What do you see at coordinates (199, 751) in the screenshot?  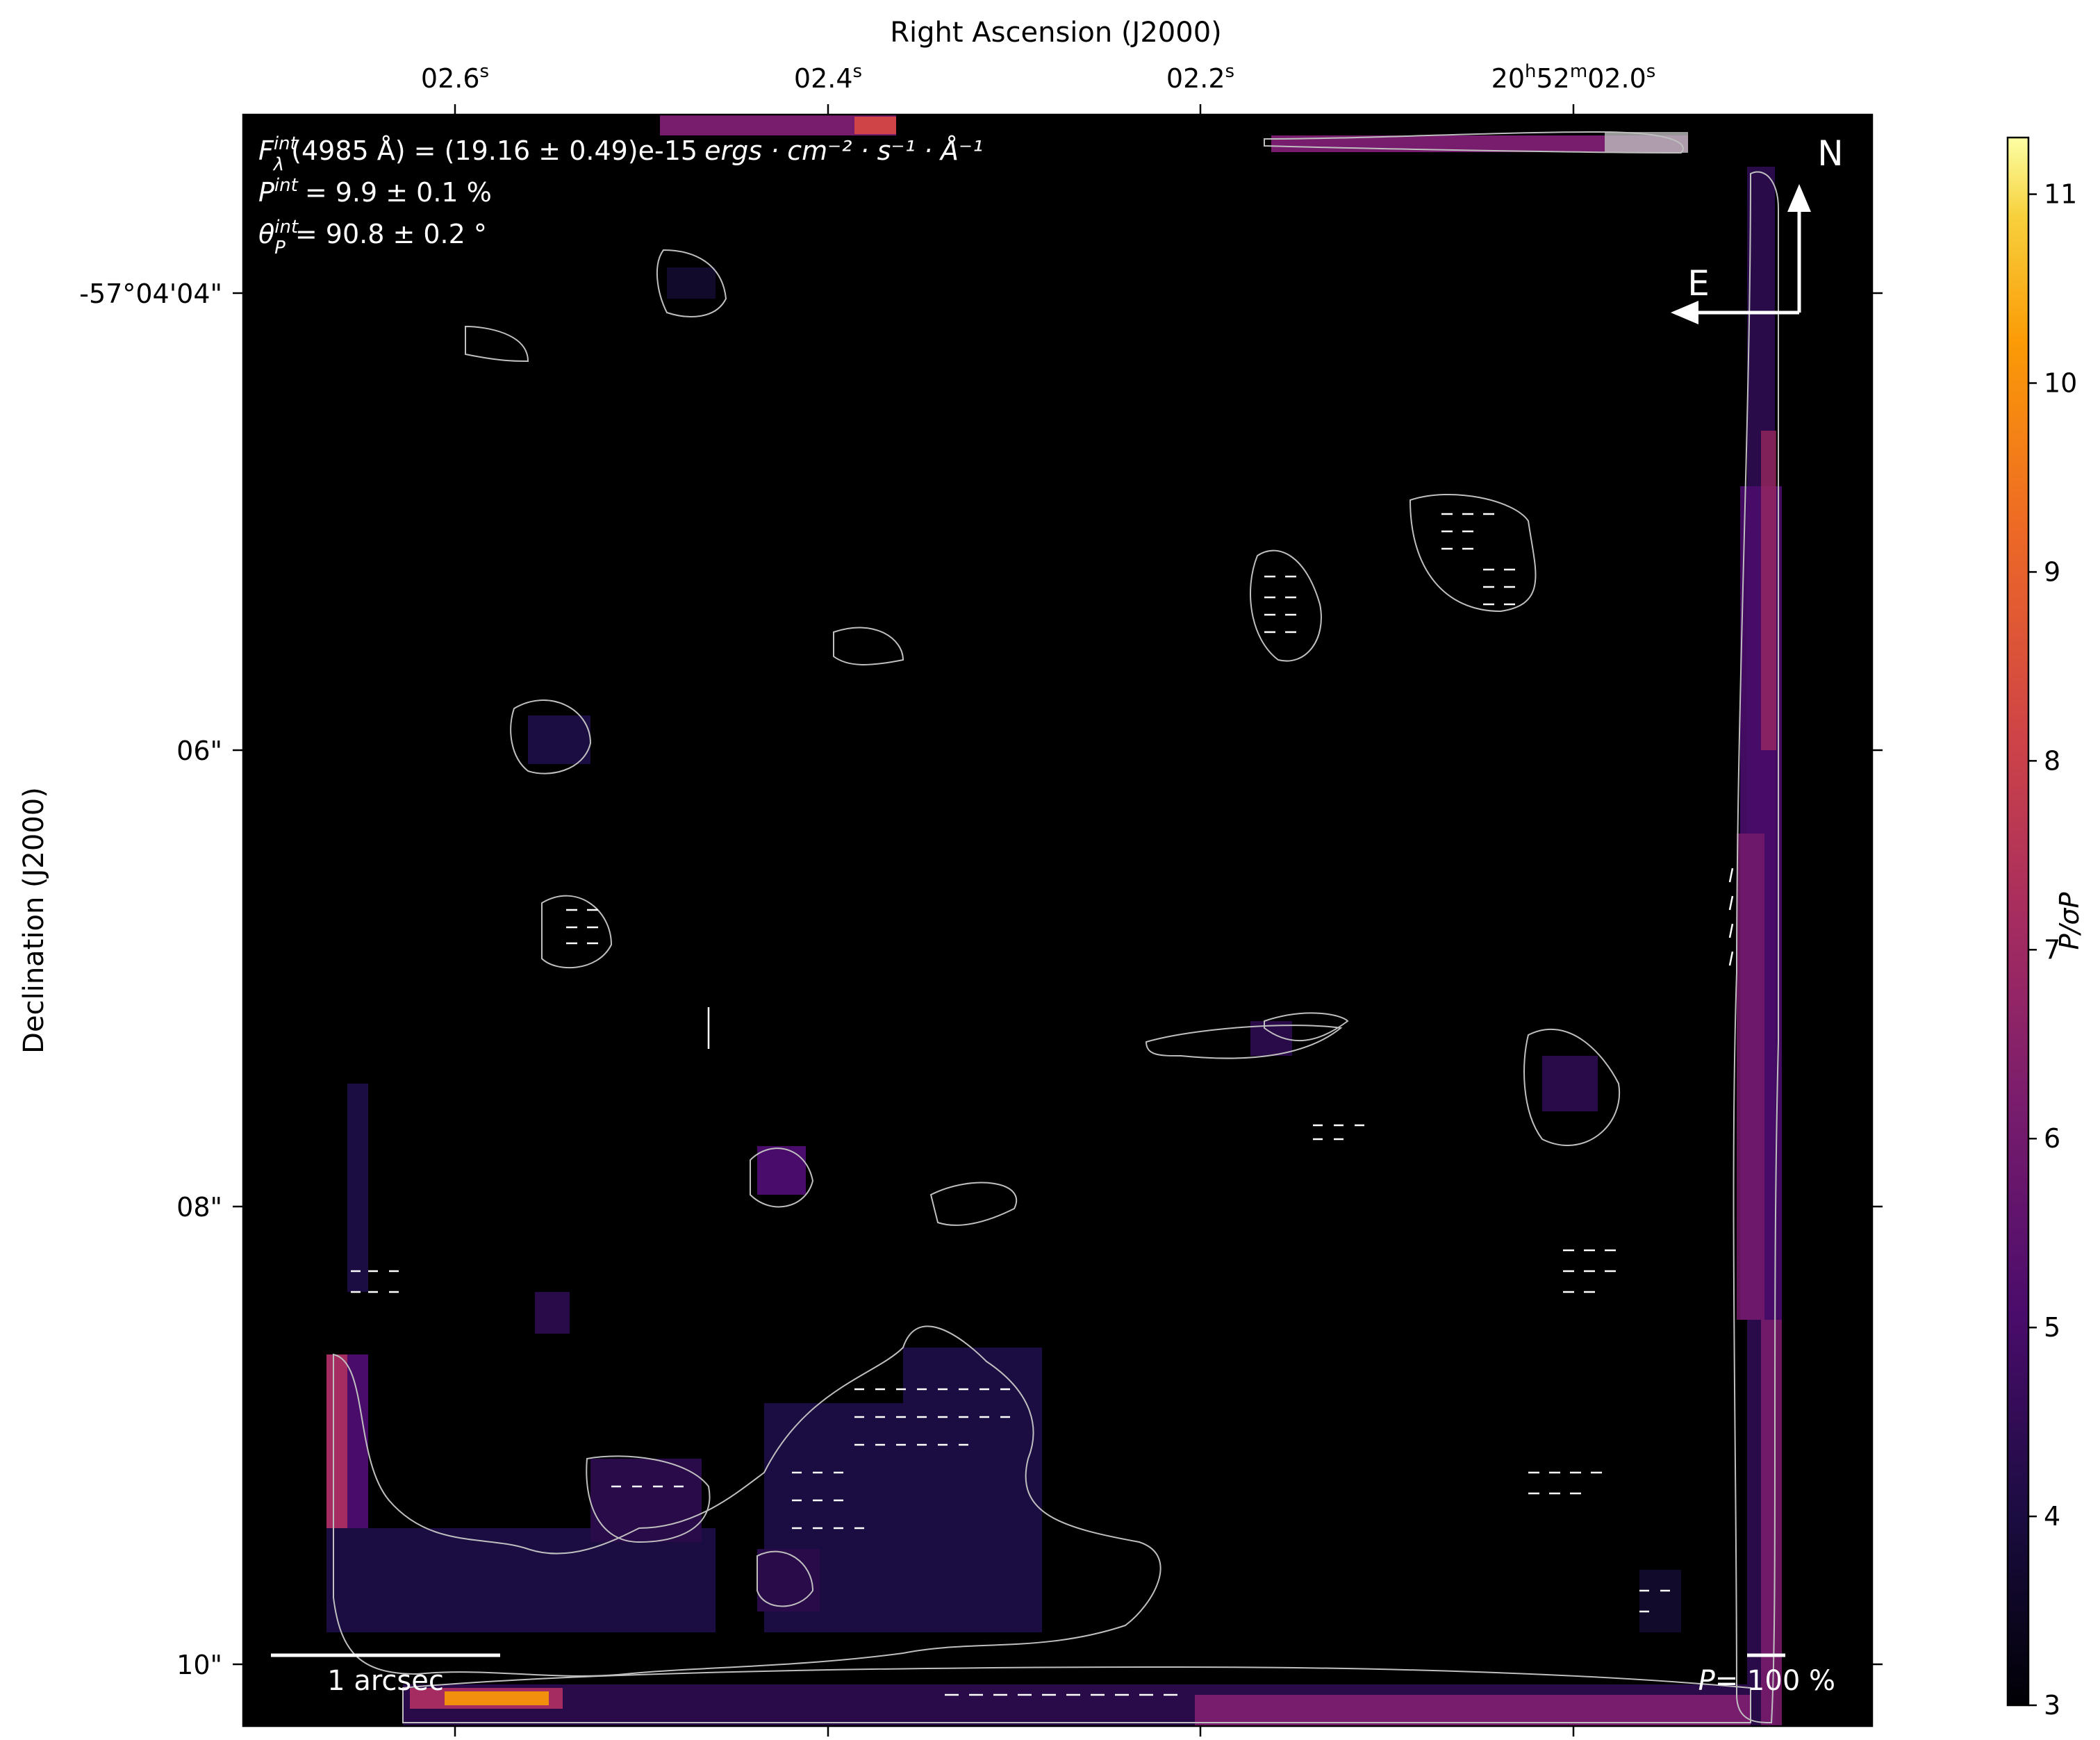 I see `y-tick-label-1: 06"` at bounding box center [199, 751].